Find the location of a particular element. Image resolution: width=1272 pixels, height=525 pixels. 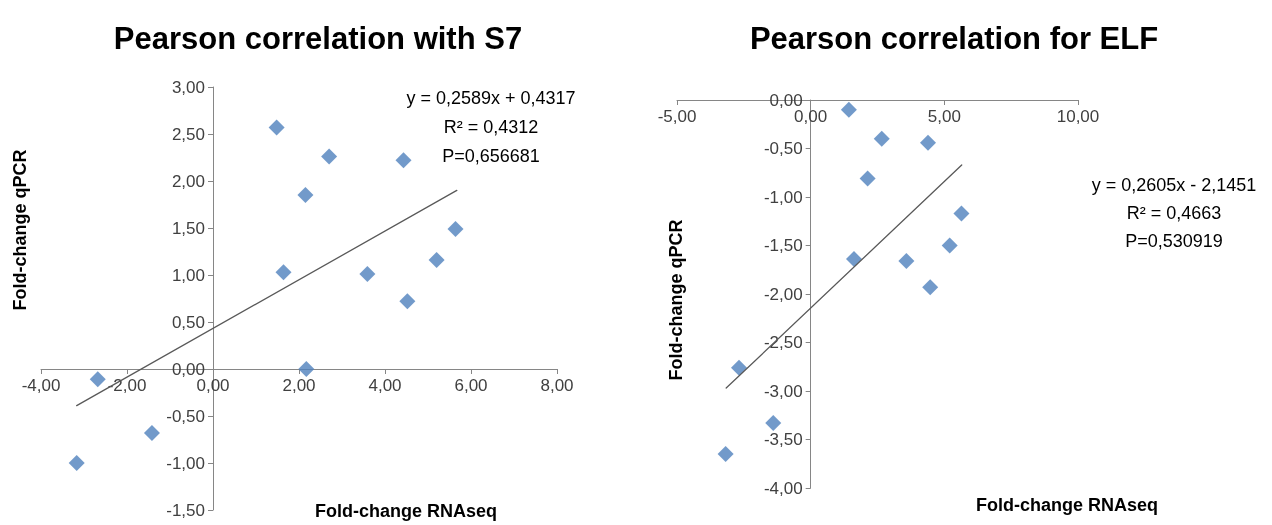

x-tick-label: 10,00 is located at coordinates (1078, 116).